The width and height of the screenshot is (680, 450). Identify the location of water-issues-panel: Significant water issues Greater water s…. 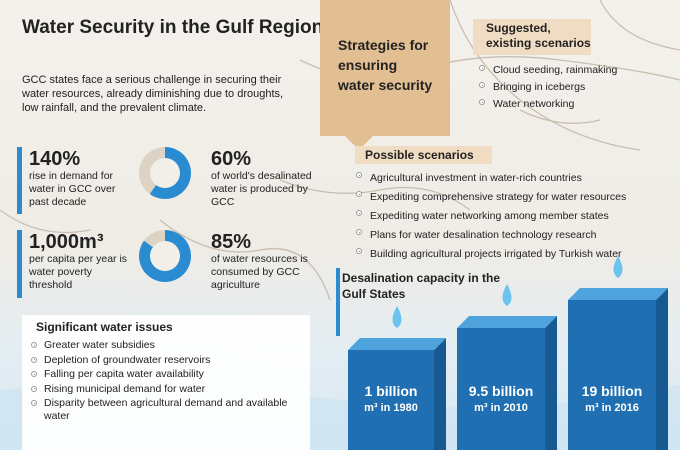
(166, 382).